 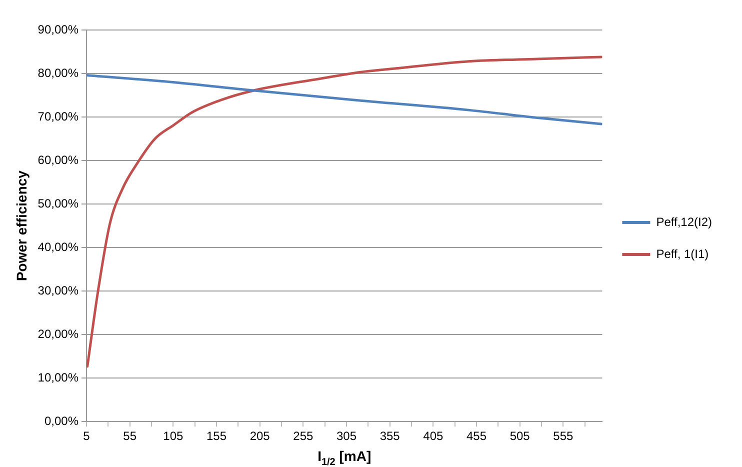 What do you see at coordinates (58, 29) in the screenshot?
I see `y-tick-label: 90,00%` at bounding box center [58, 29].